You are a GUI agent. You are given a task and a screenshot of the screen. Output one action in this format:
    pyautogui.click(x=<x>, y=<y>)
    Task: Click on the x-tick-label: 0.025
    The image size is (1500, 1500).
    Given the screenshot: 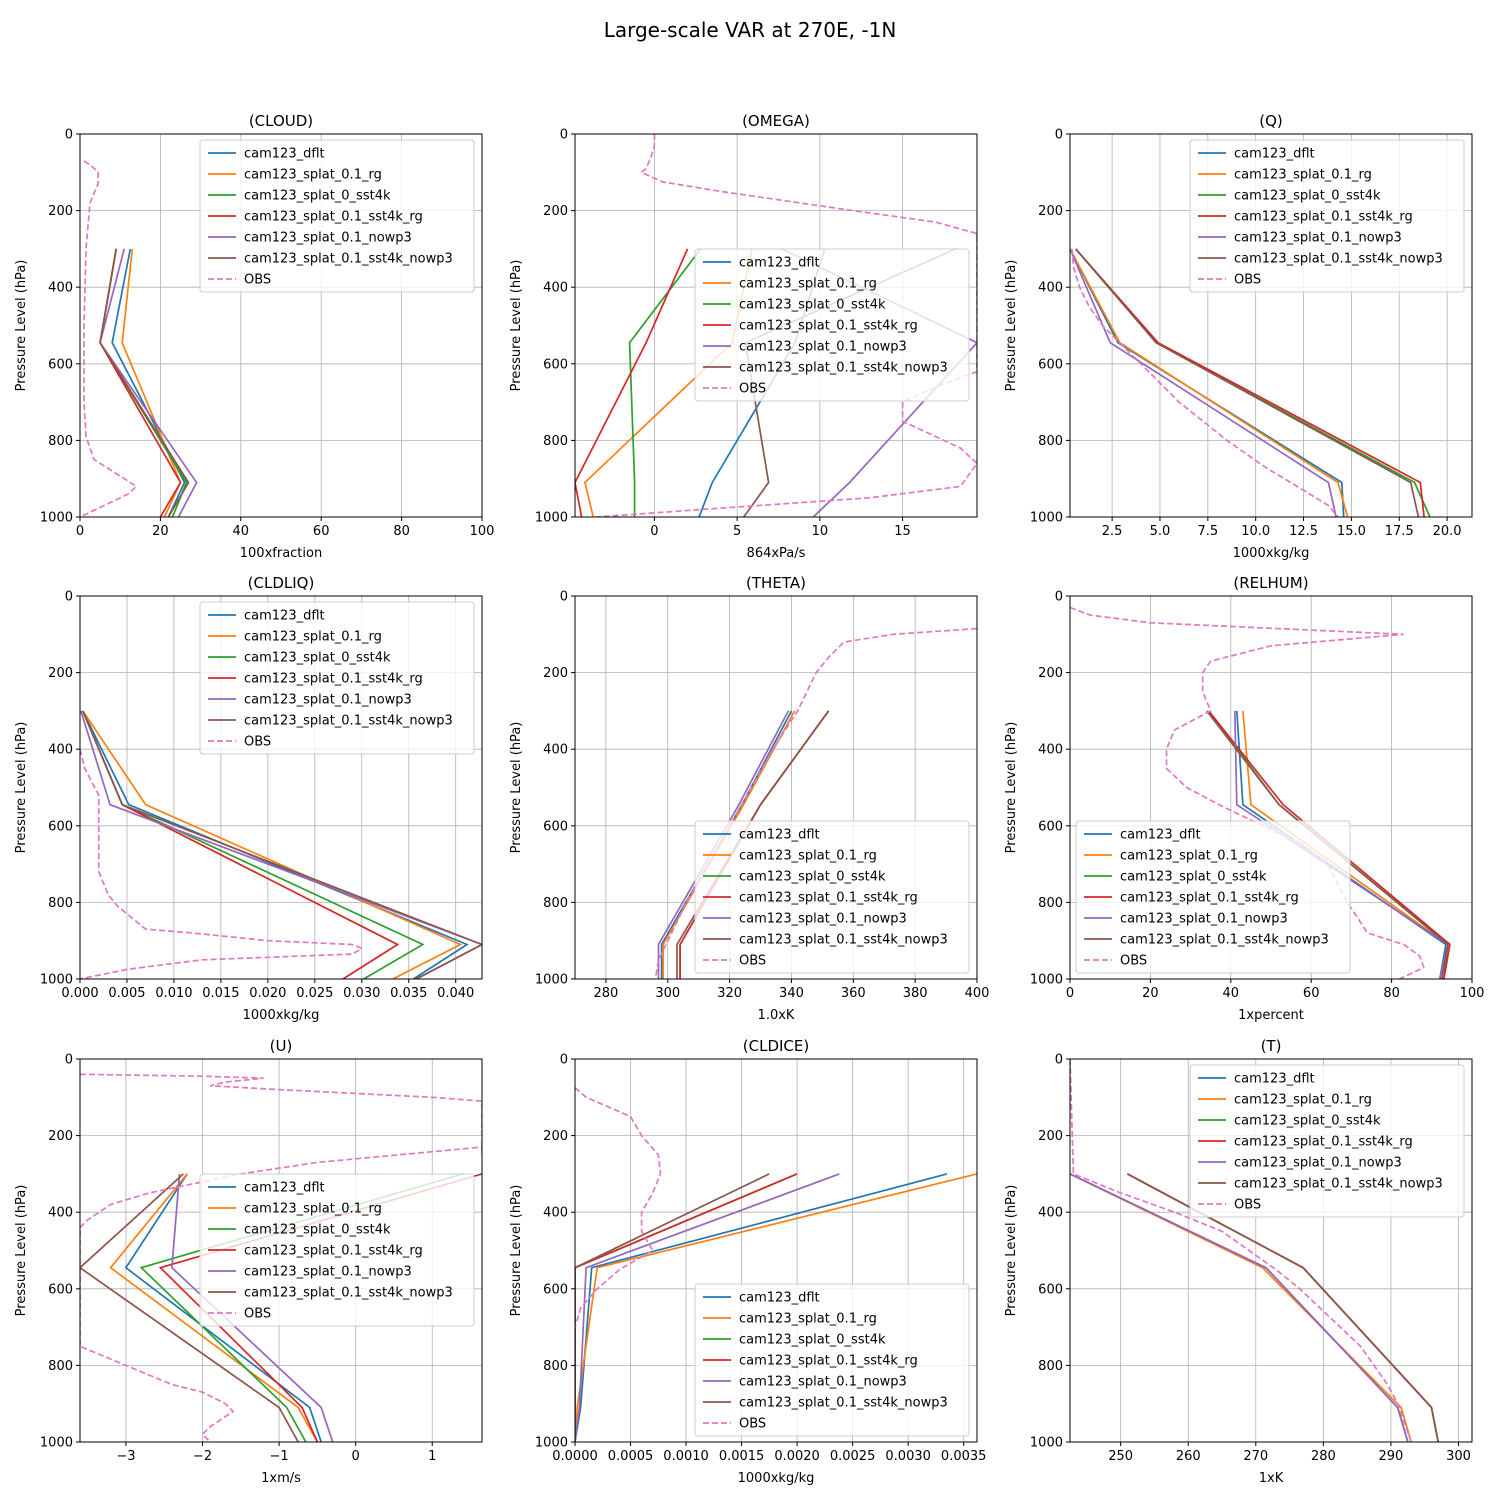 What is the action you would take?
    pyautogui.click(x=314, y=993)
    